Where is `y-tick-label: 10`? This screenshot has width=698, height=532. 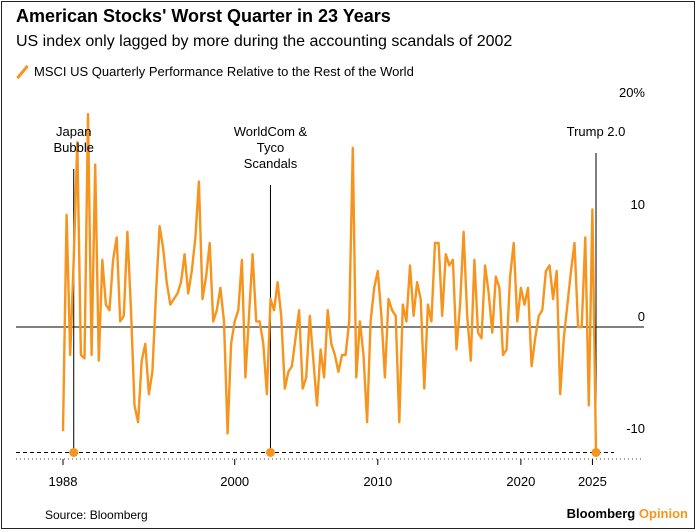 y-tick-label: 10 is located at coordinates (638, 204).